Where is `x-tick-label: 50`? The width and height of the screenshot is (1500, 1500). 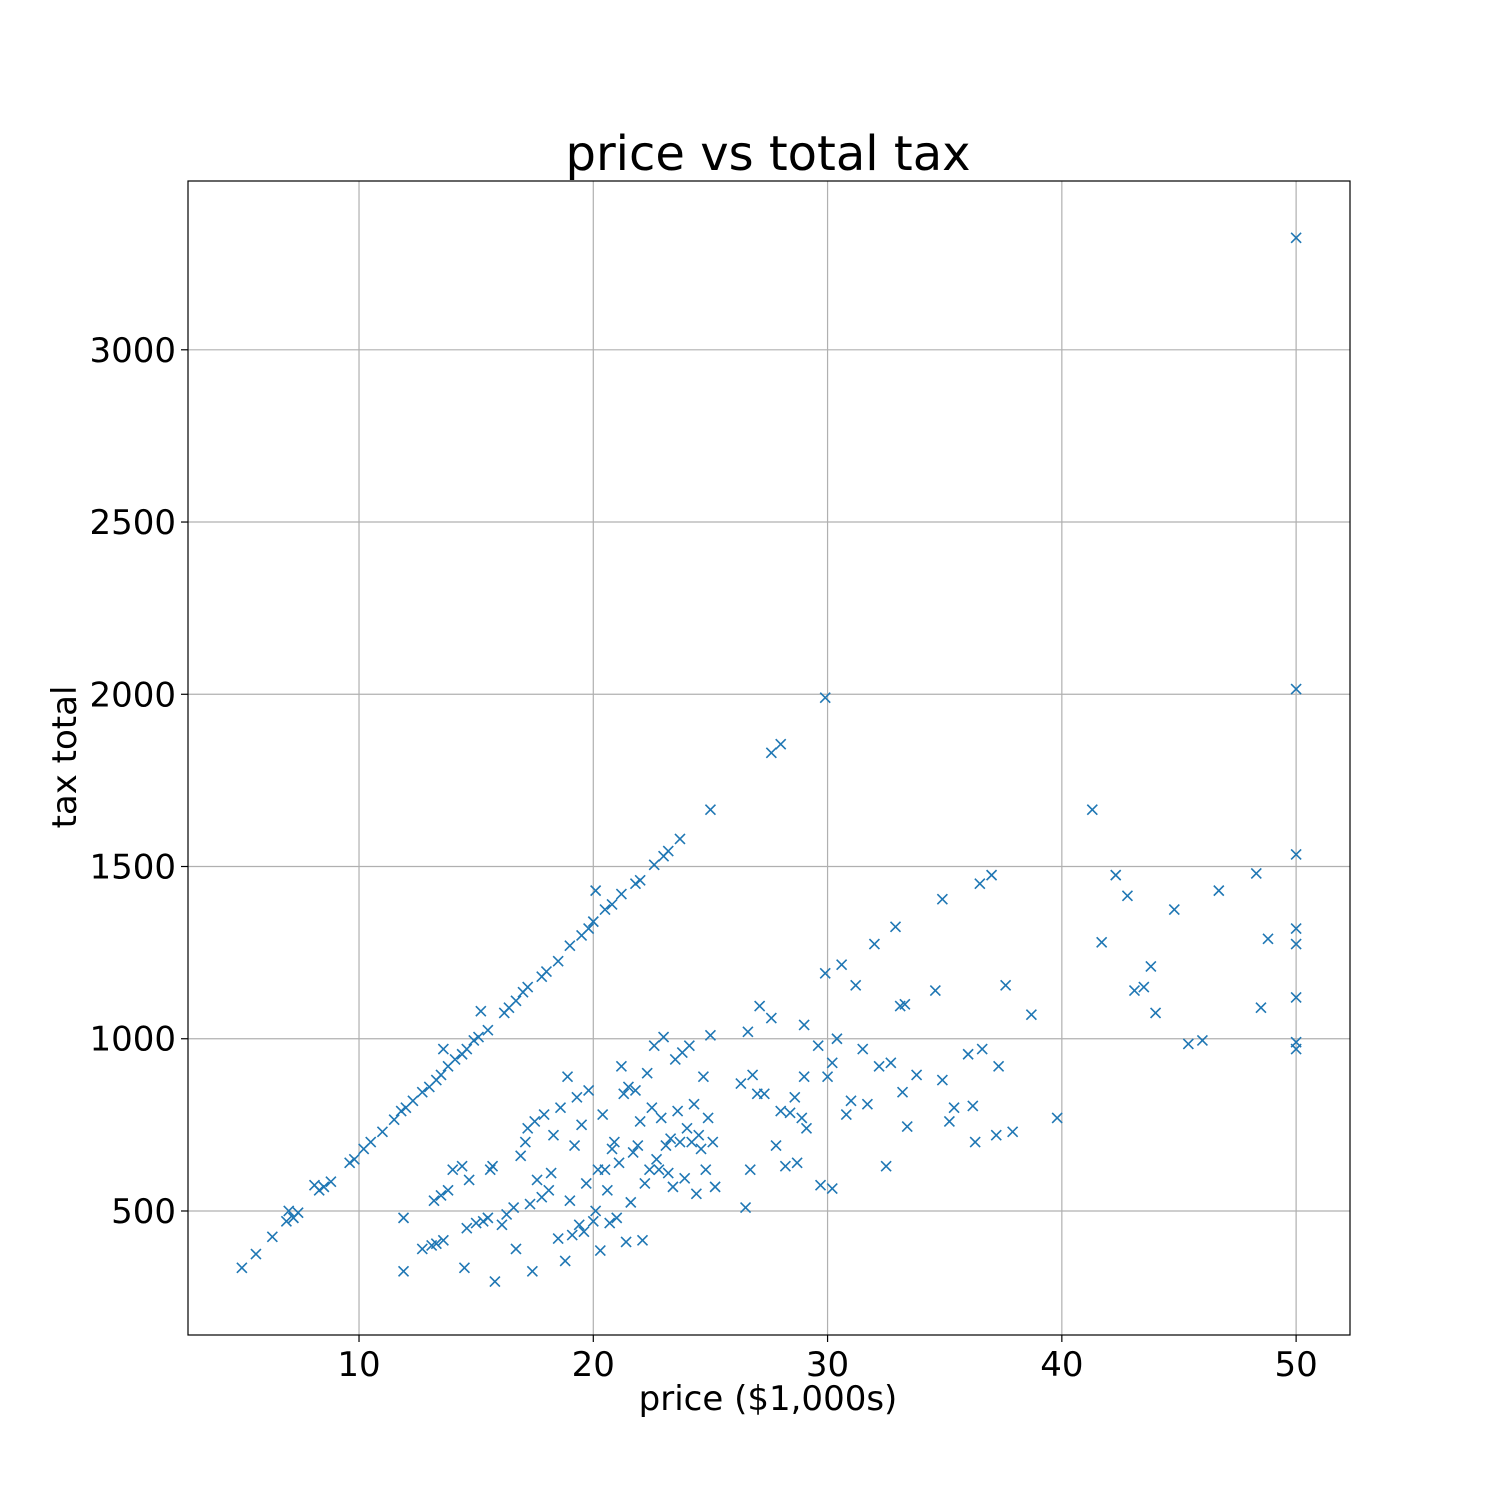
x-tick-label: 50 is located at coordinates (1295, 1365).